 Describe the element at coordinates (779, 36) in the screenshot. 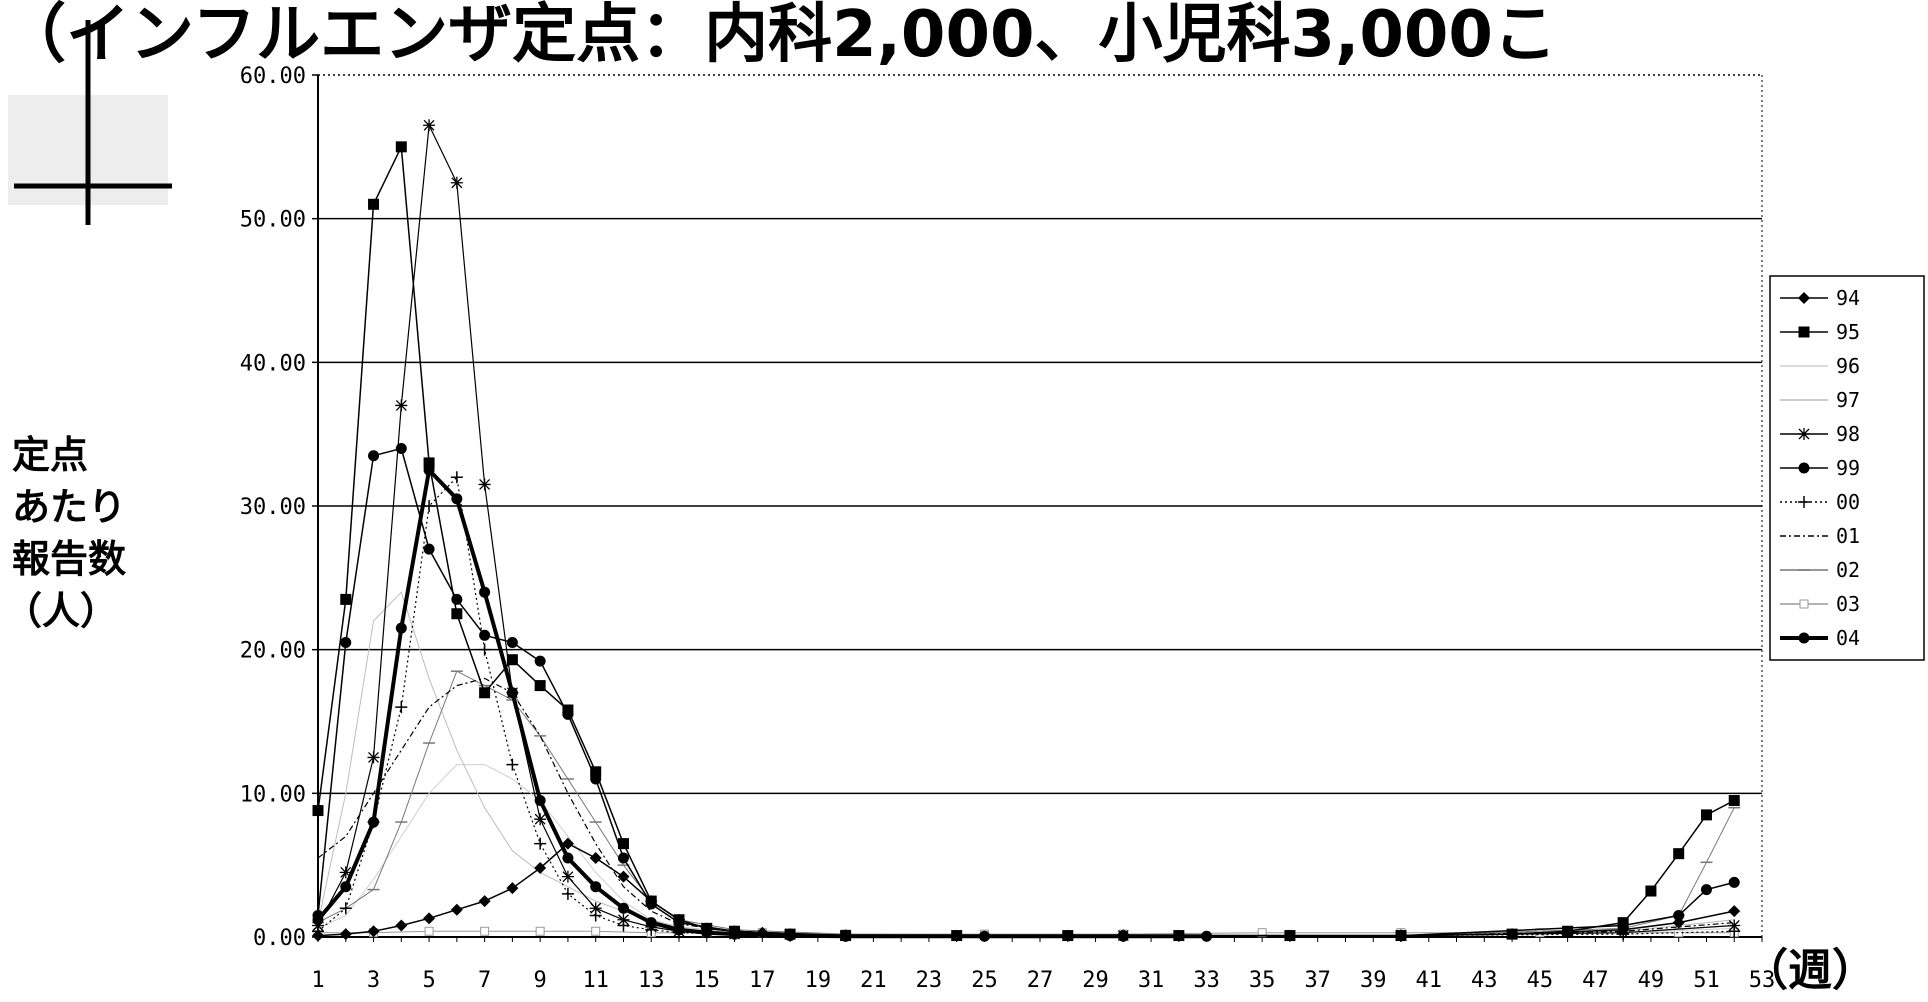

I see `chart-title: （インフルエンザ定点：内科2,000、小児科3,000こ` at that location.